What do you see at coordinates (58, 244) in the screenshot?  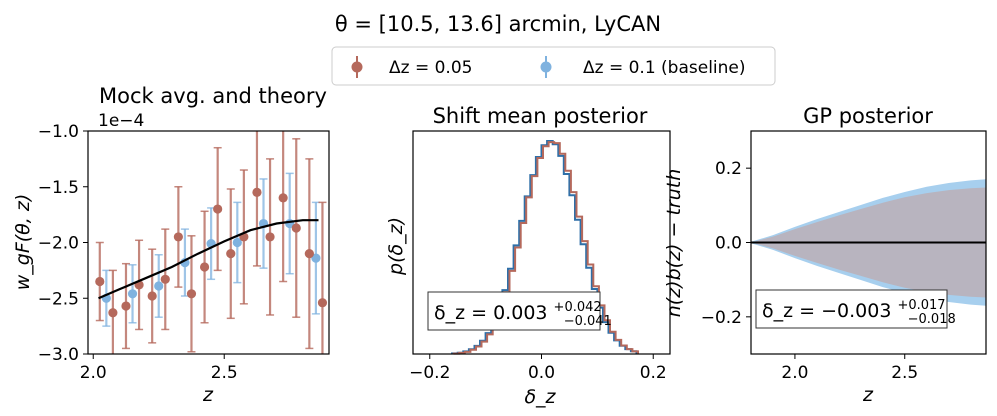 I see `panel1-ytick-label: −2.0` at bounding box center [58, 244].